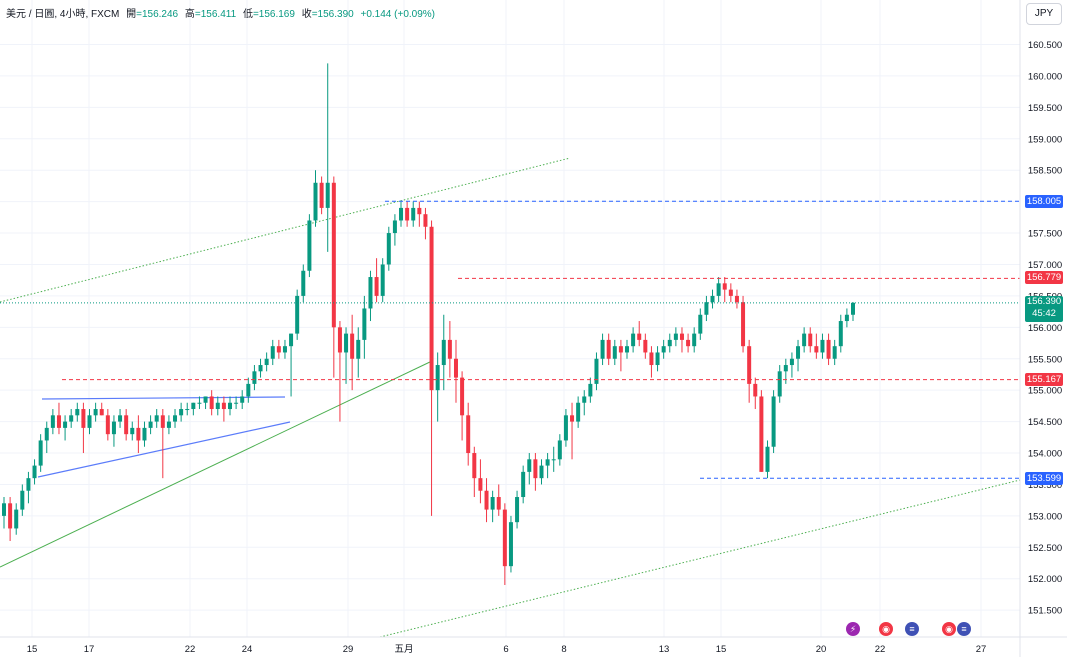  What do you see at coordinates (216, 464) in the screenshot?
I see `support-trend-line` at bounding box center [216, 464].